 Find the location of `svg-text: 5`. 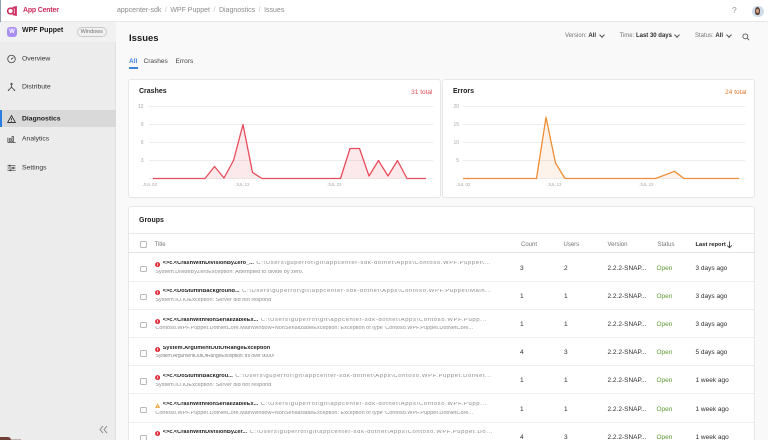

svg-text: 5 is located at coordinates (457, 161).